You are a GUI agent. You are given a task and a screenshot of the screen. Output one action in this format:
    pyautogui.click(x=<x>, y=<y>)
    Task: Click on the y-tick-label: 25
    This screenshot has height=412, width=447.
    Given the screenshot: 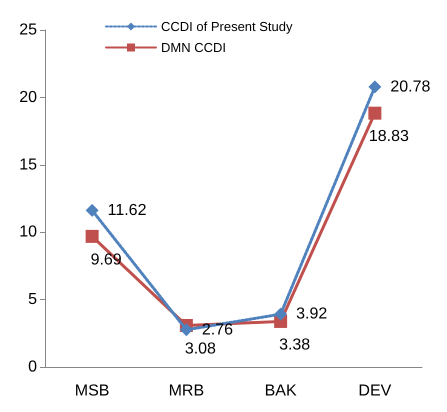 What is the action you would take?
    pyautogui.click(x=28, y=30)
    